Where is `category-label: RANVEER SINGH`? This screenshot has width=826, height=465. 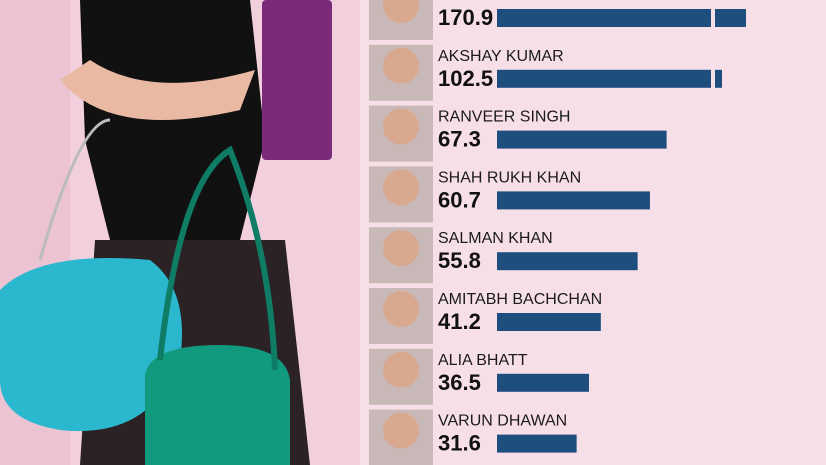 category-label: RANVEER SINGH is located at coordinates (504, 117).